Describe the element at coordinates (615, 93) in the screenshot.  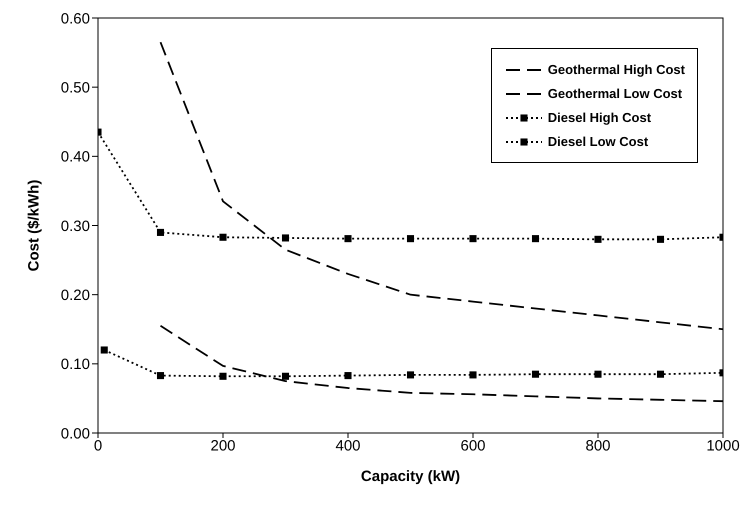
I see `legend-label: Geothermal Low Cost` at that location.